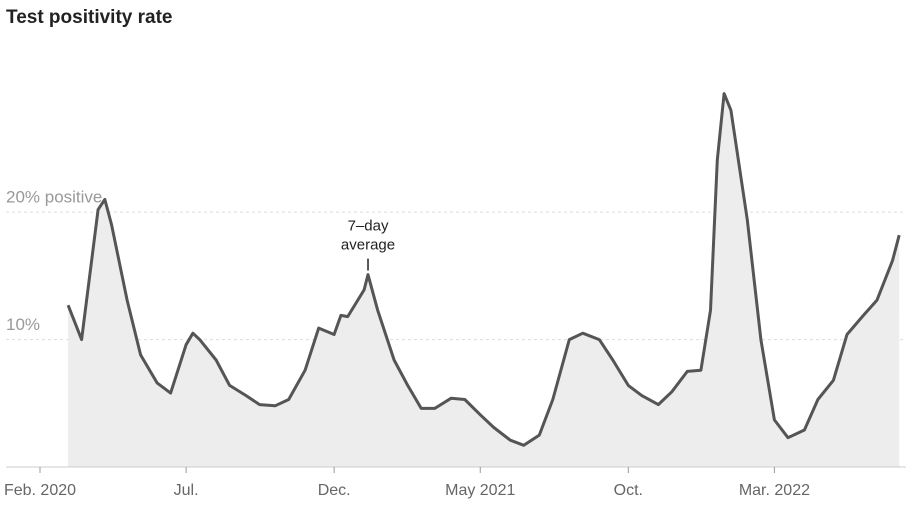 The height and width of the screenshot is (506, 912). What do you see at coordinates (368, 245) in the screenshot?
I see `annotation: average` at bounding box center [368, 245].